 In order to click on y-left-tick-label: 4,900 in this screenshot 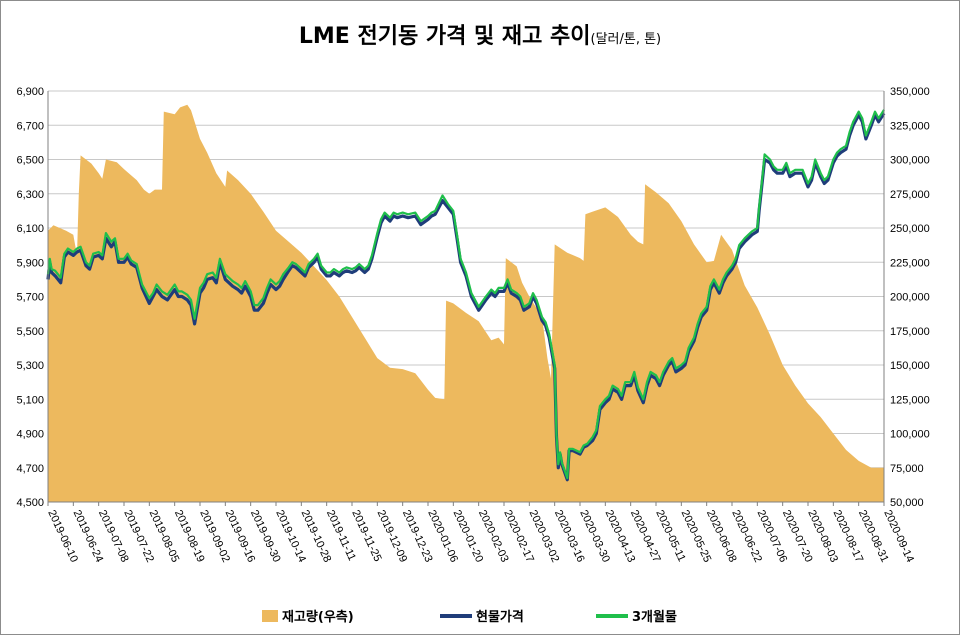, I will do `click(30, 435)`.